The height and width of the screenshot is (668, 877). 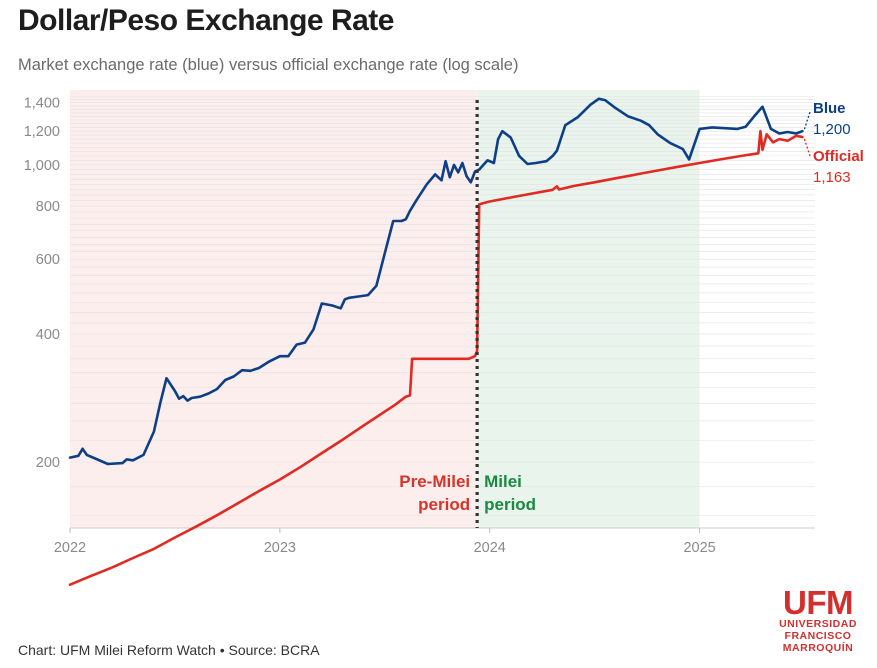 What do you see at coordinates (70, 548) in the screenshot?
I see `x-tick-label: 2022` at bounding box center [70, 548].